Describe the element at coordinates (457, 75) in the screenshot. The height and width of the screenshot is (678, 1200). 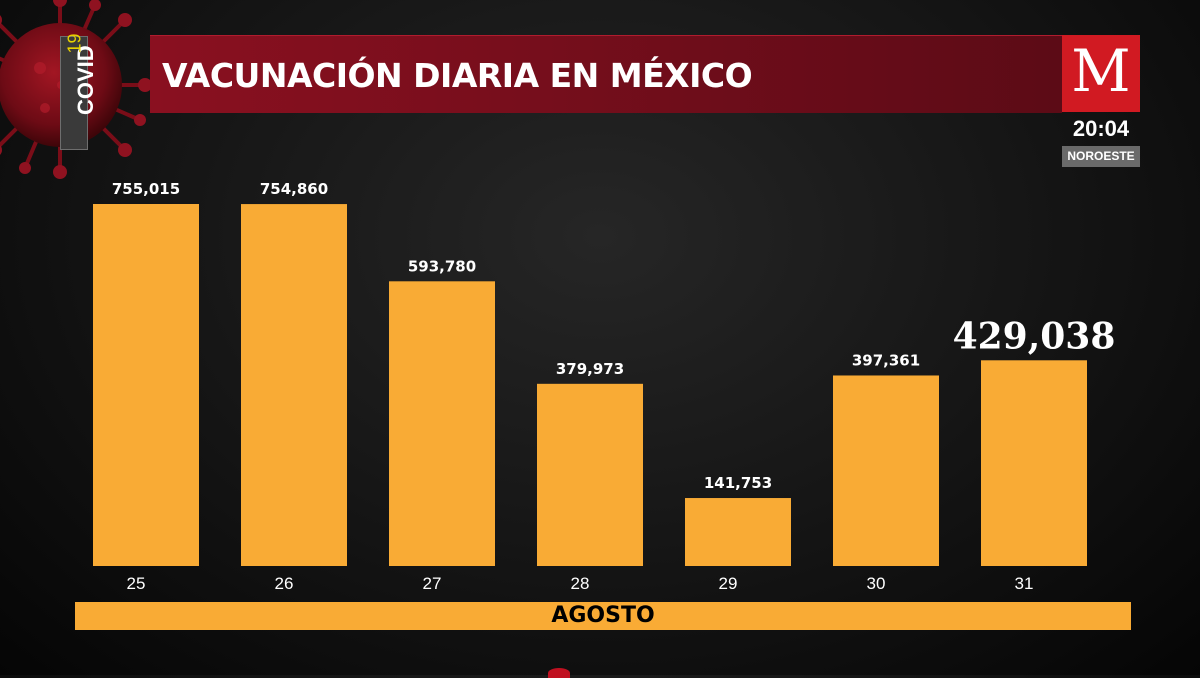
I see `page-title: VACUNACIÓN DIARIA EN MÉXICO` at that location.